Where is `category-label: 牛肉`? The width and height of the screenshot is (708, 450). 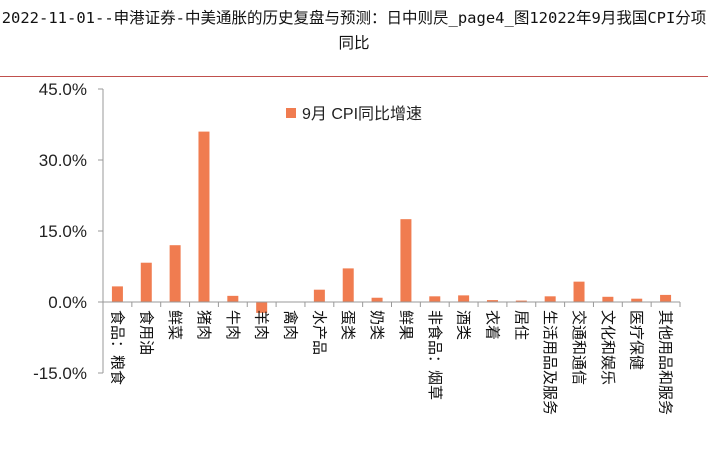 category-label: 牛肉 is located at coordinates (233, 325).